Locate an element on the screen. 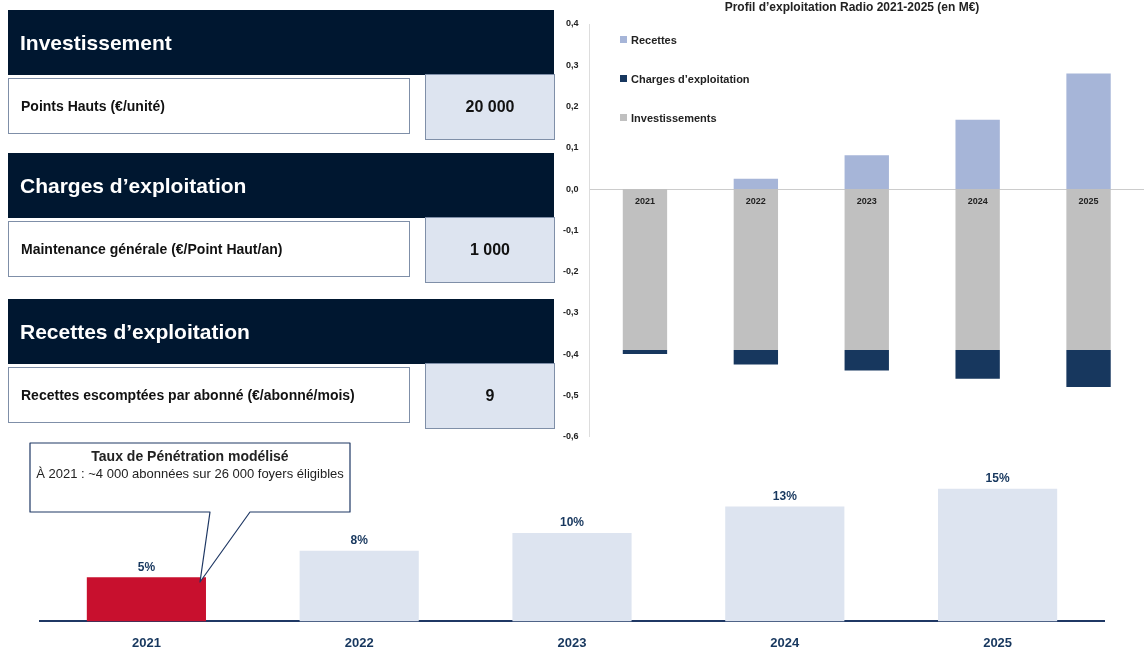 This screenshot has height=665, width=1144. y-tick-label: -0,3 is located at coordinates (570, 312).